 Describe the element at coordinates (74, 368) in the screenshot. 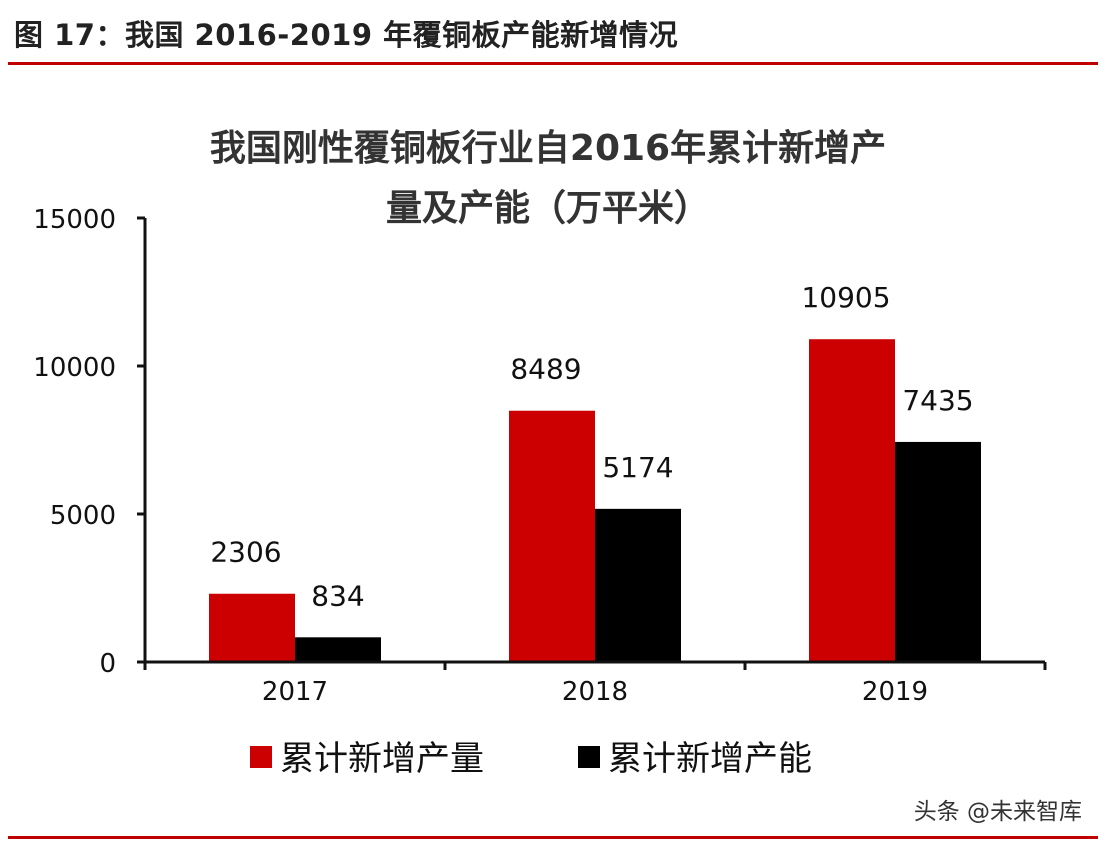

I see `y-tick-label: 10000` at that location.